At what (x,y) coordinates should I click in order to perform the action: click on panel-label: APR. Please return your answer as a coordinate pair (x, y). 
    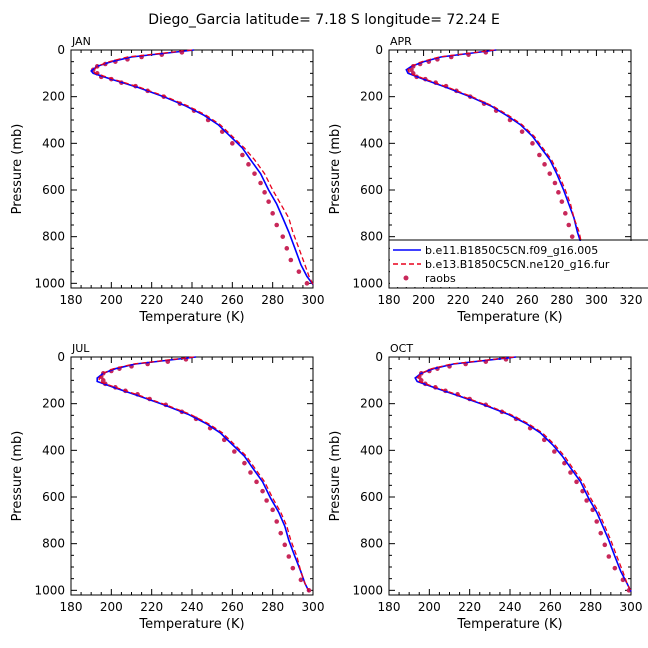
    Looking at the image, I should click on (401, 41).